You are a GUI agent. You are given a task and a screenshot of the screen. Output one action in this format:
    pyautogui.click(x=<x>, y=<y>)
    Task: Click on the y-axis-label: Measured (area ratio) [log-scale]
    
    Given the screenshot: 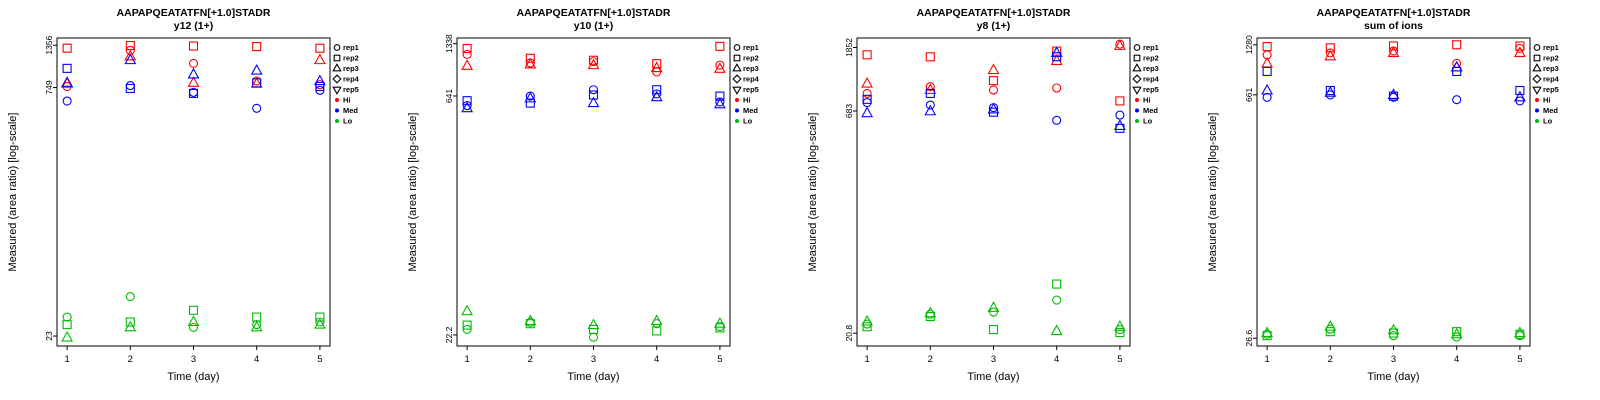 What is the action you would take?
    pyautogui.click(x=413, y=192)
    